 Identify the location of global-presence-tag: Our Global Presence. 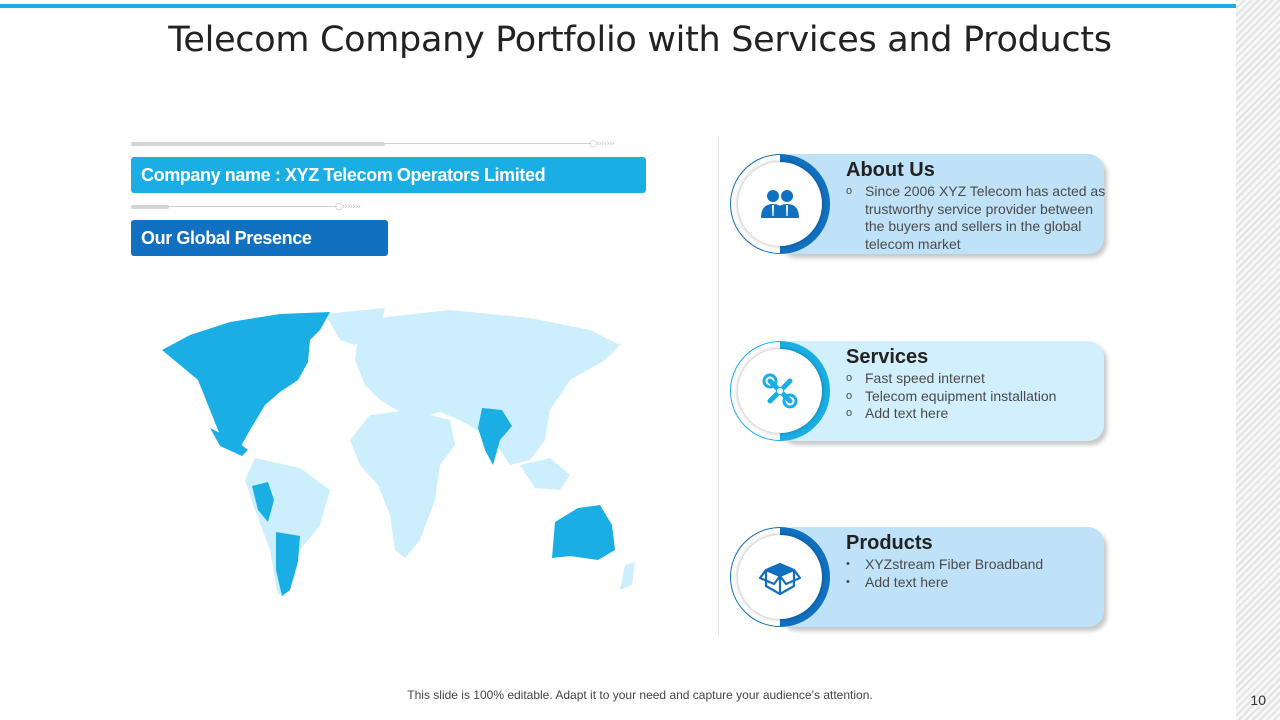
(259, 238).